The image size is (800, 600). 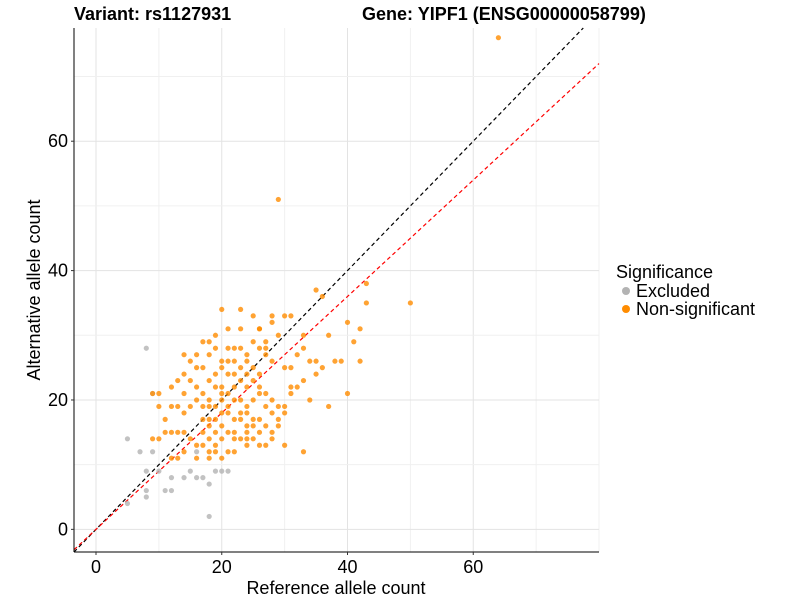 I want to click on x-tick-label: 60, so click(x=473, y=567).